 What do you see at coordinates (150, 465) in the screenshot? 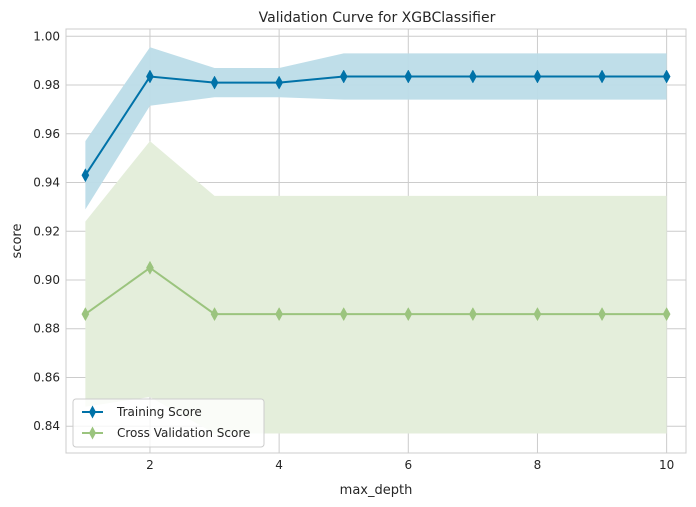
I see `x-tick-label: 2` at bounding box center [150, 465].